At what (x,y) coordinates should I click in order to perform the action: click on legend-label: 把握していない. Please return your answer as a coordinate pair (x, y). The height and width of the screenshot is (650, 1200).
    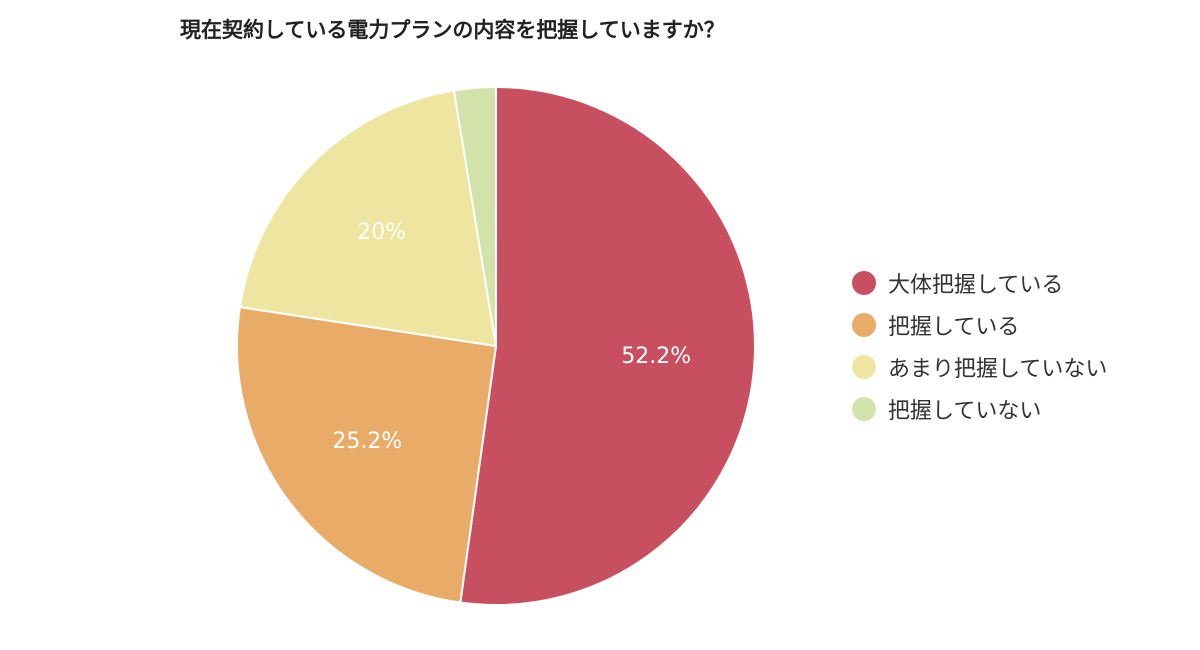
    Looking at the image, I should click on (965, 411).